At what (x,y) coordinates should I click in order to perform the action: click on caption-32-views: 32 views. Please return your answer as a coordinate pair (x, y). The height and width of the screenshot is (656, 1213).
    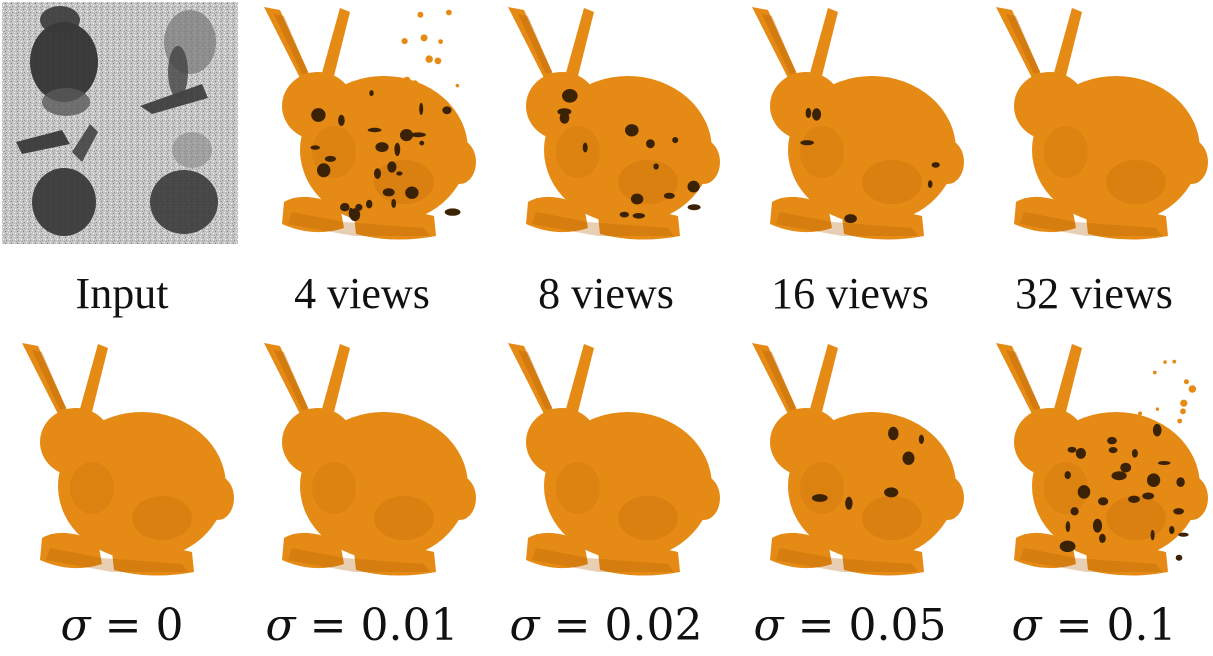
    Looking at the image, I should click on (1094, 293).